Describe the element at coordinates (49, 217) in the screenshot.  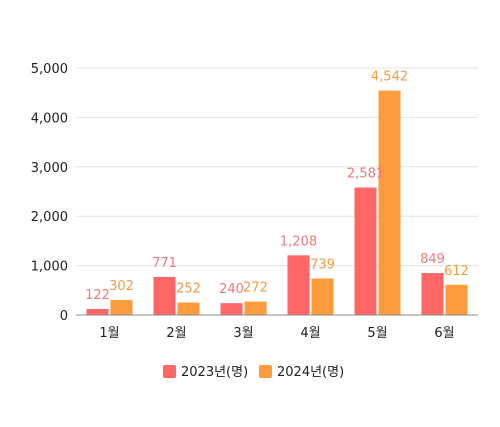
I see `y-tick-label: 2,000` at that location.